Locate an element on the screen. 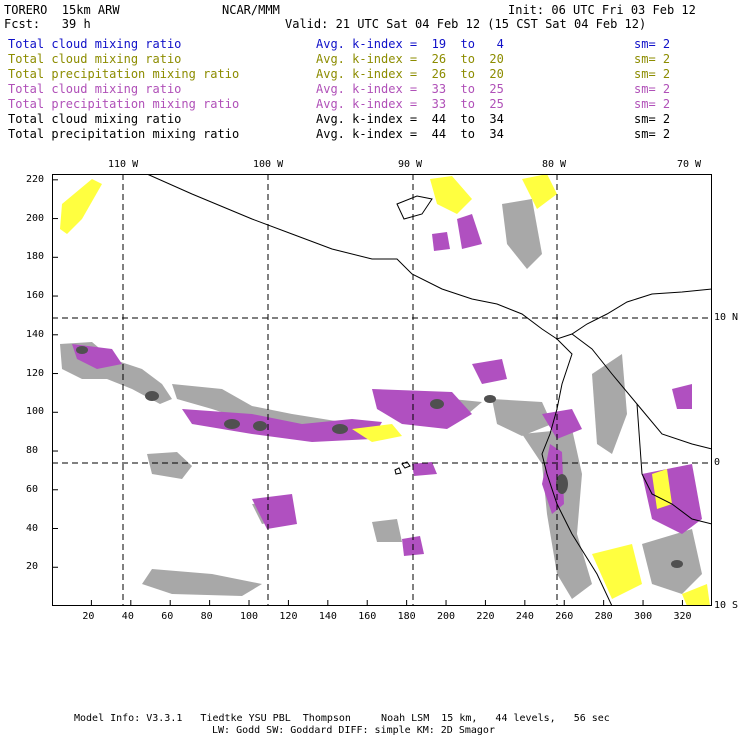 This screenshot has width=740, height=740. latitude-label: 0 is located at coordinates (717, 462).